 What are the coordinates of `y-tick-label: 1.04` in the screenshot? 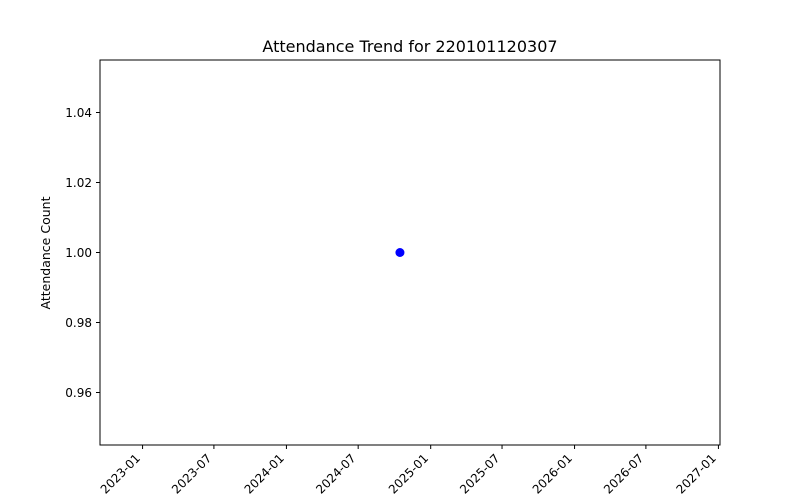 It's located at (78, 113).